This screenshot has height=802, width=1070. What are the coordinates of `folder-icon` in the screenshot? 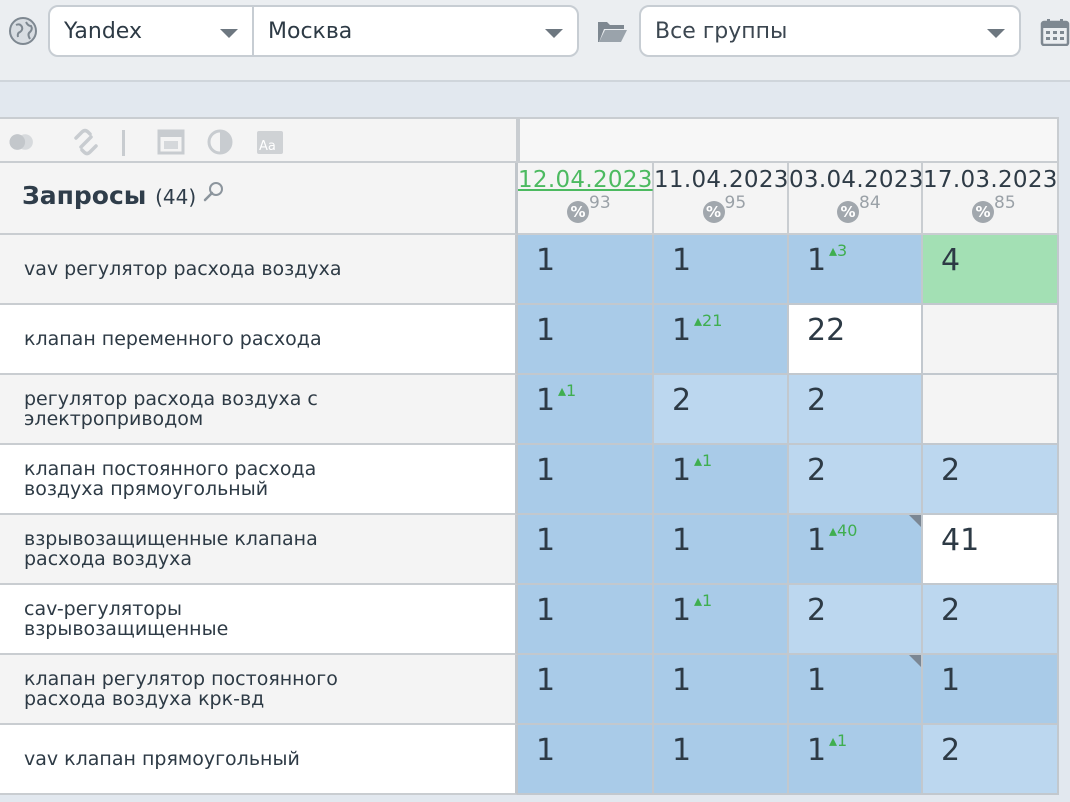 It's located at (612, 31).